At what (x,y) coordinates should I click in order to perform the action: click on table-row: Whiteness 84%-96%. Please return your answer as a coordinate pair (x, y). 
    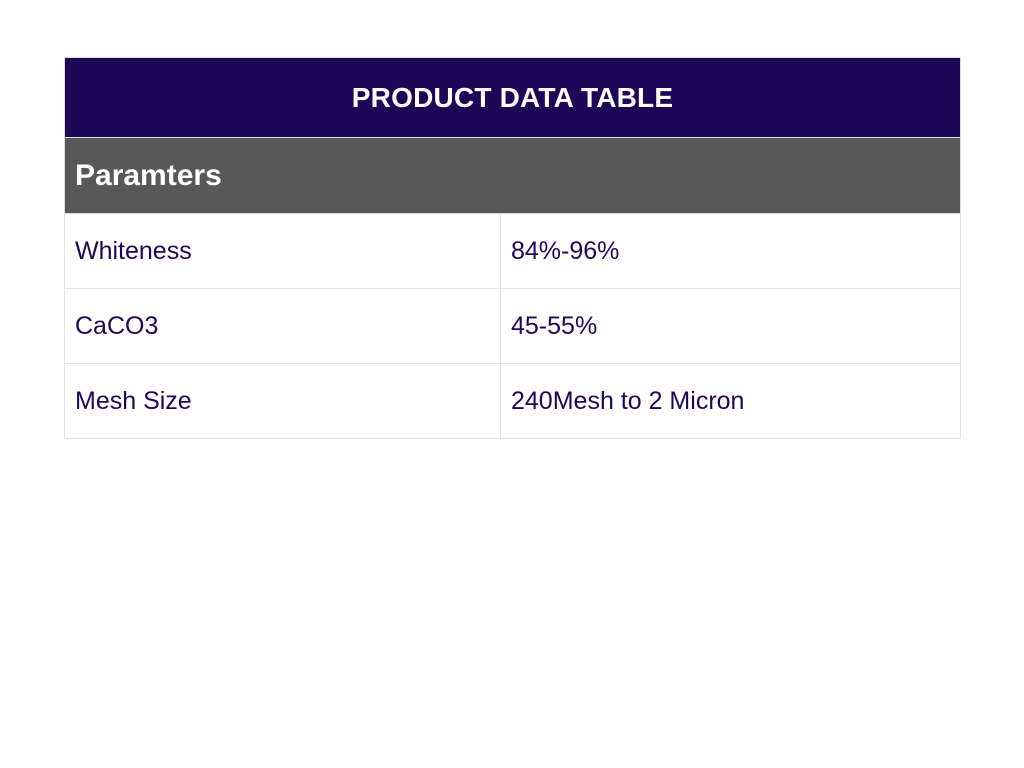
    Looking at the image, I should click on (513, 251).